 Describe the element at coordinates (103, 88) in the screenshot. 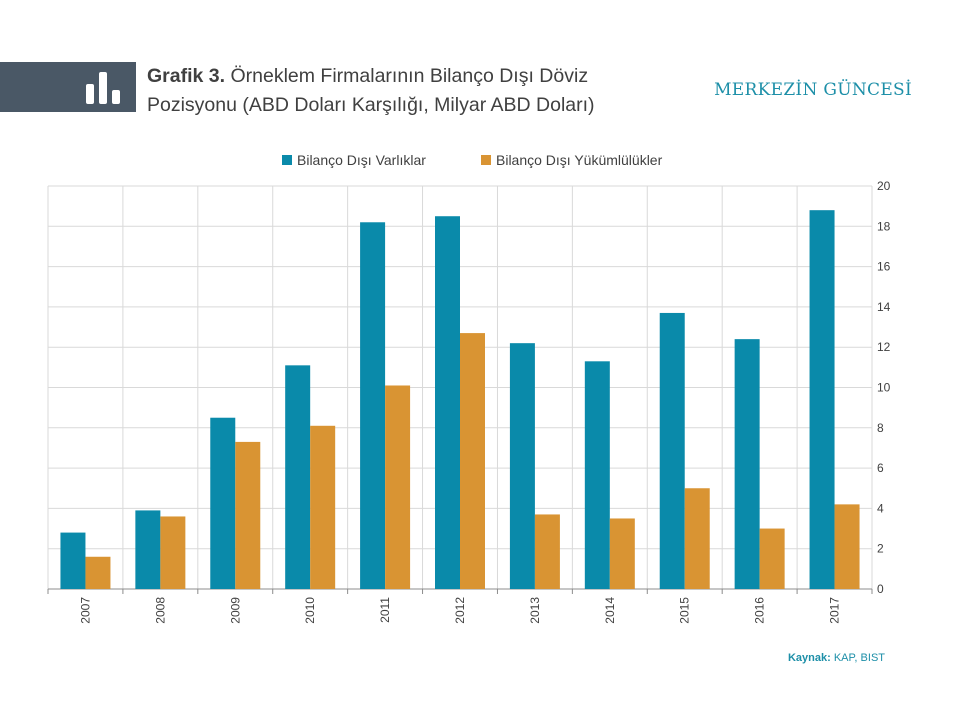

I see `bar-chart-icon` at that location.